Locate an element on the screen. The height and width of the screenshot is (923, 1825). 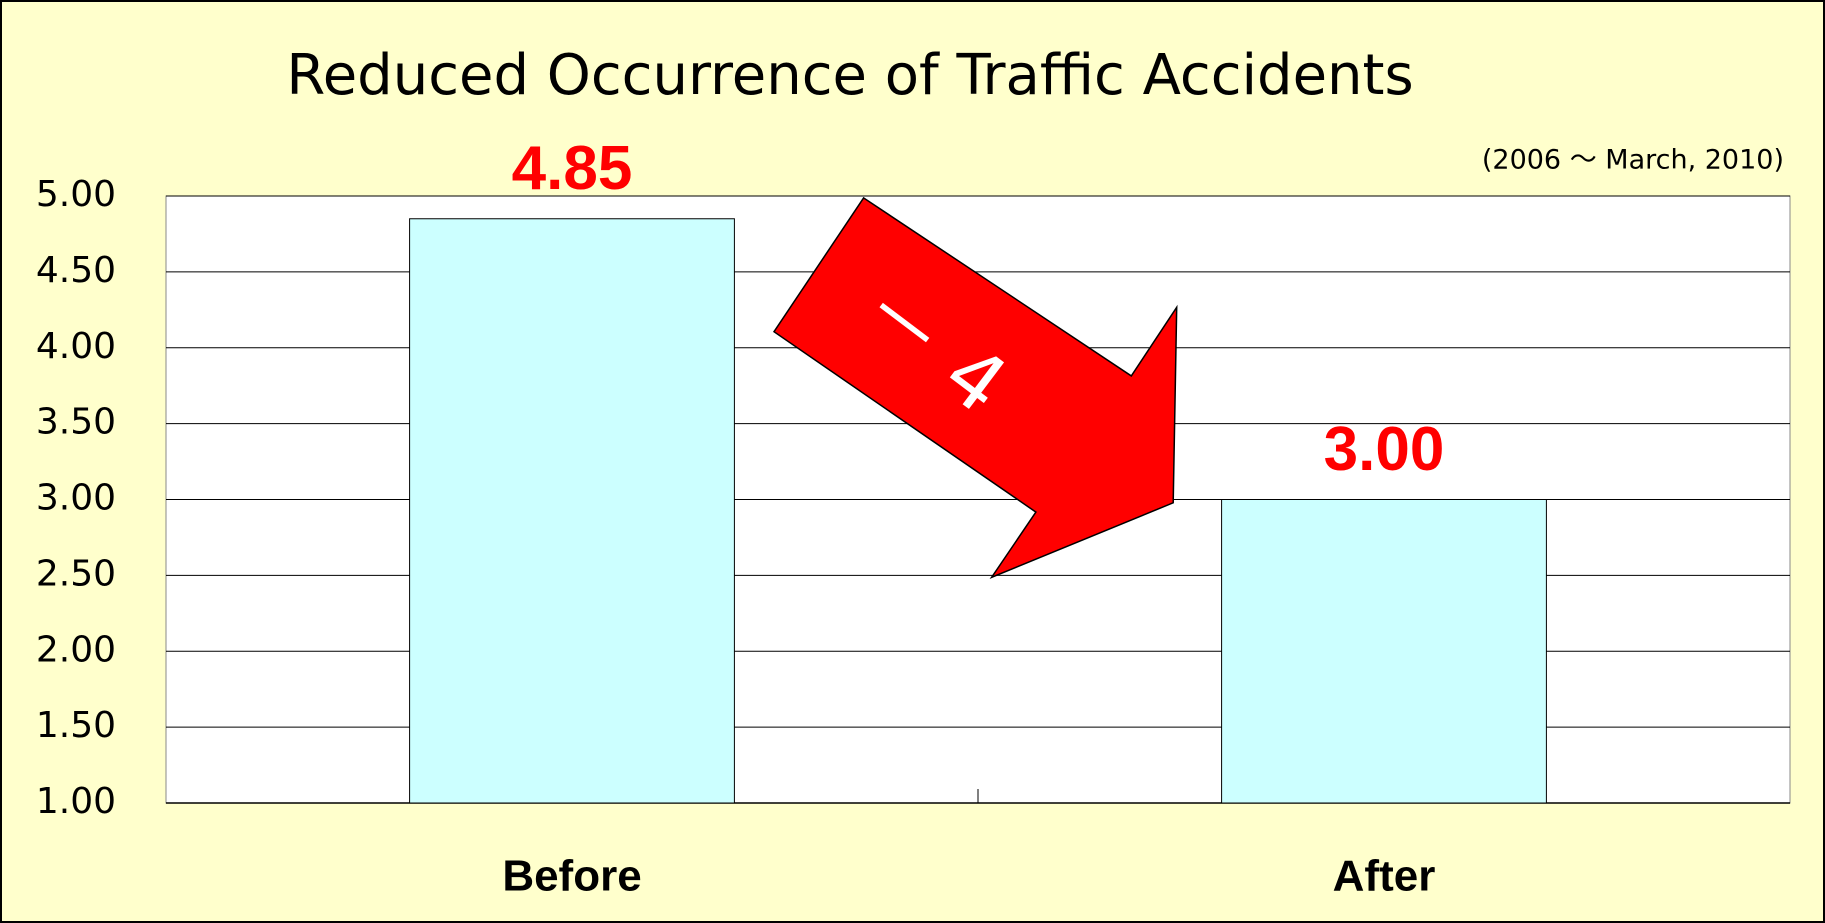
value-label: 3.00 is located at coordinates (1384, 449).